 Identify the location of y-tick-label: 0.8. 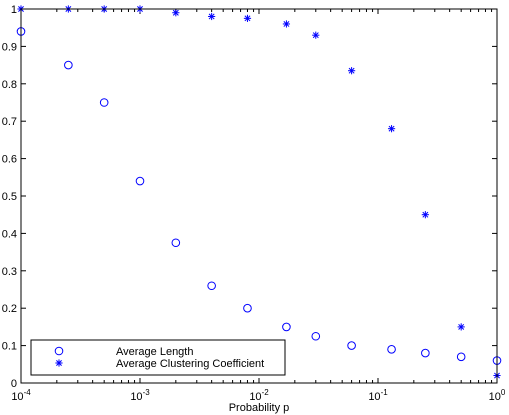
(9, 85).